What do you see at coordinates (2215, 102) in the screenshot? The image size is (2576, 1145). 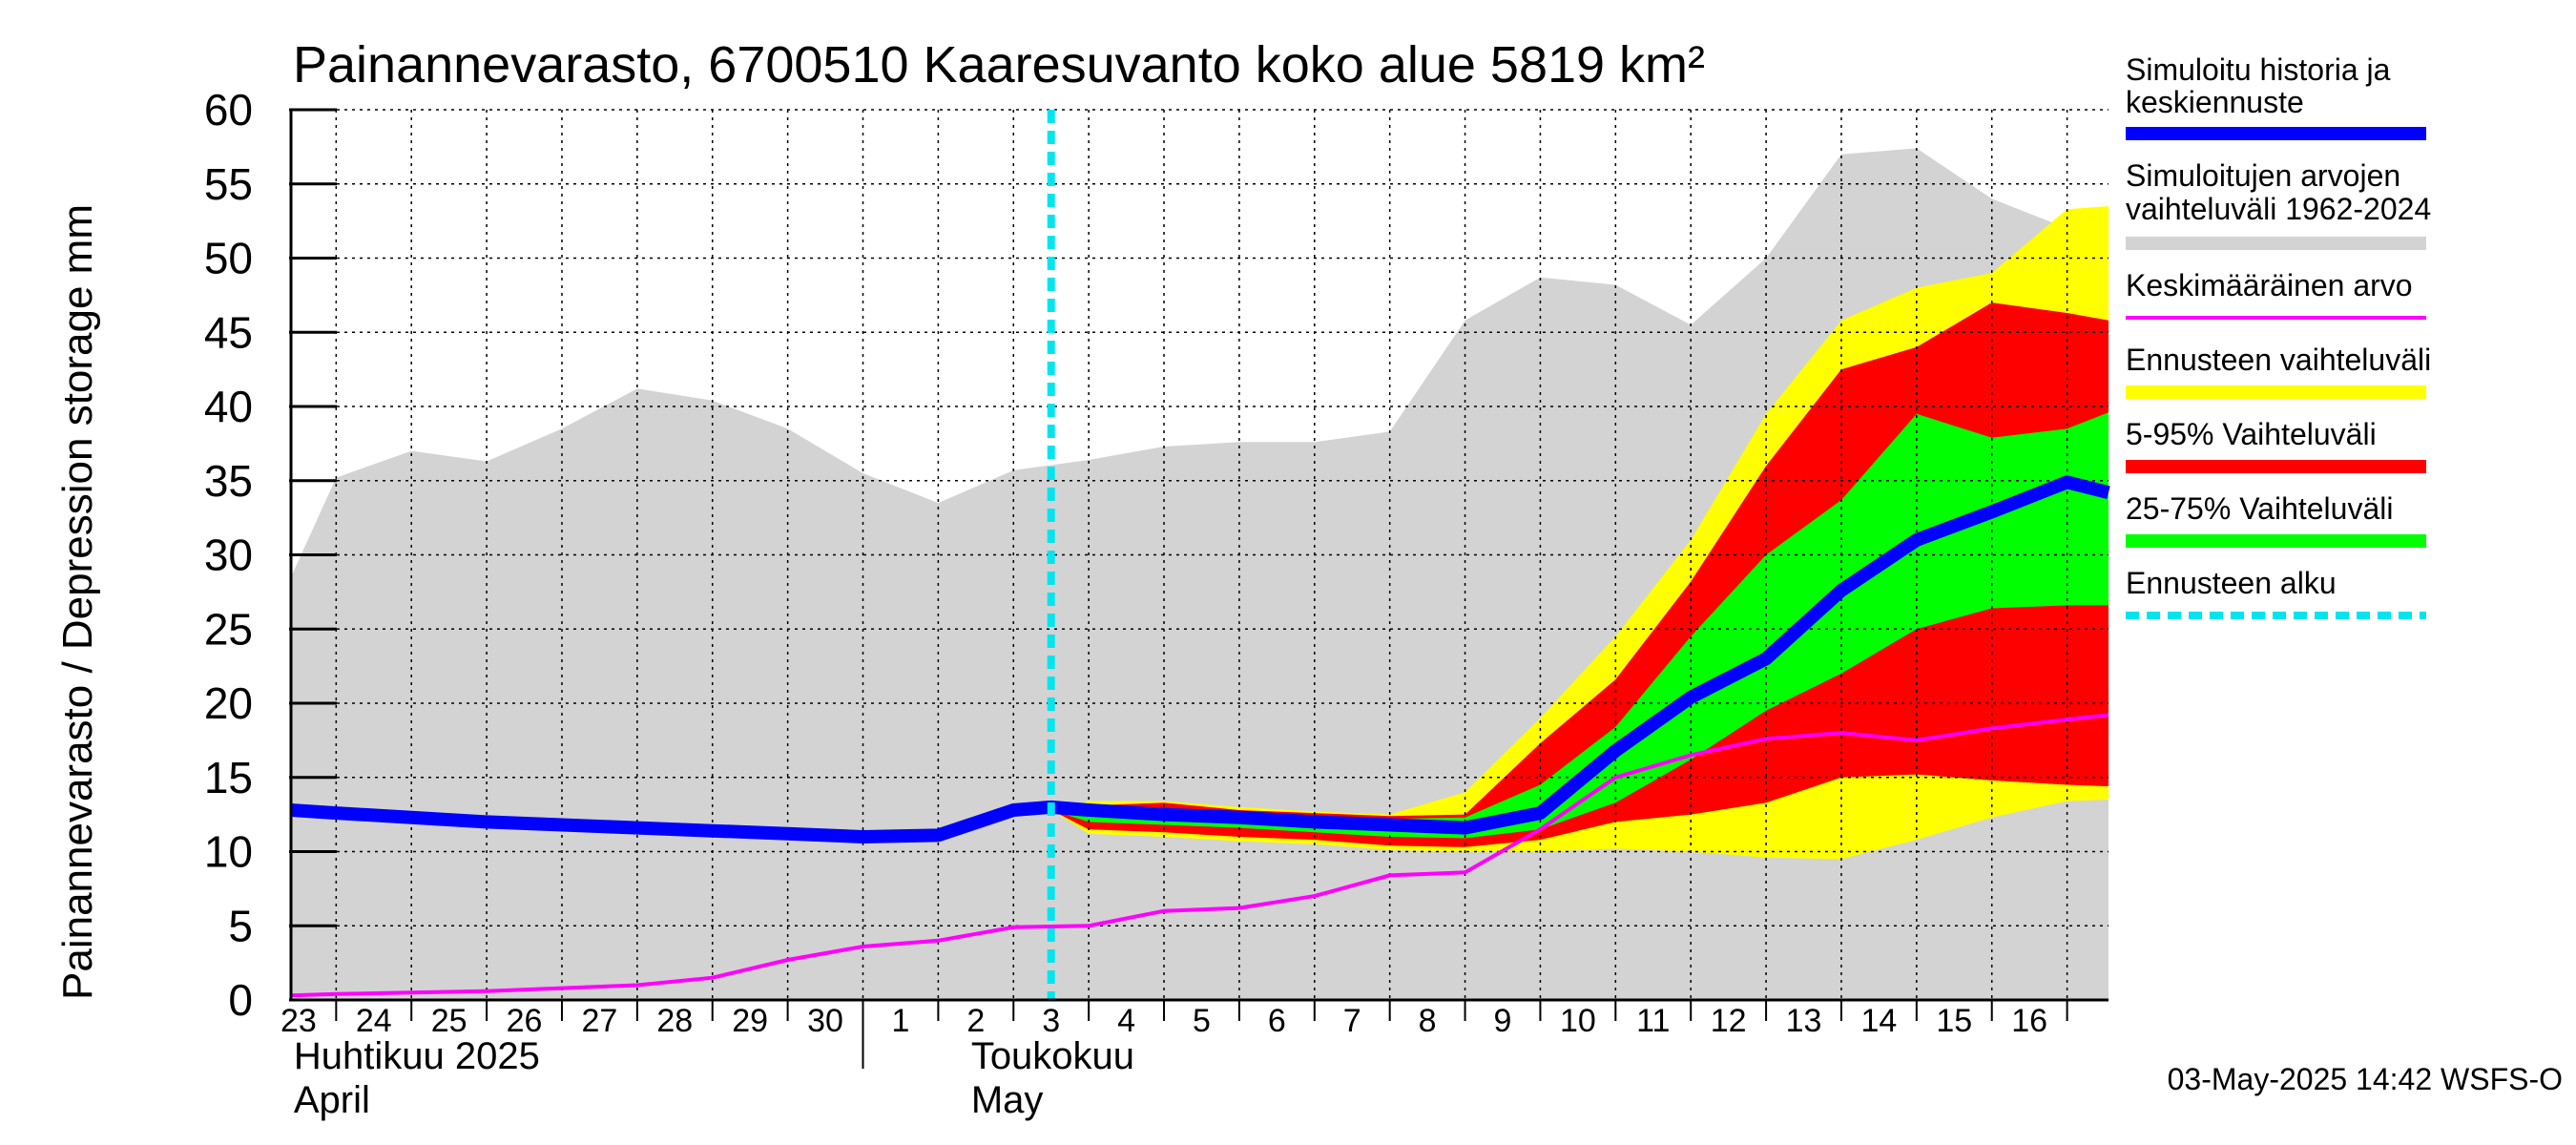 I see `legend-label-sim-history-2: keskiennuste` at bounding box center [2215, 102].